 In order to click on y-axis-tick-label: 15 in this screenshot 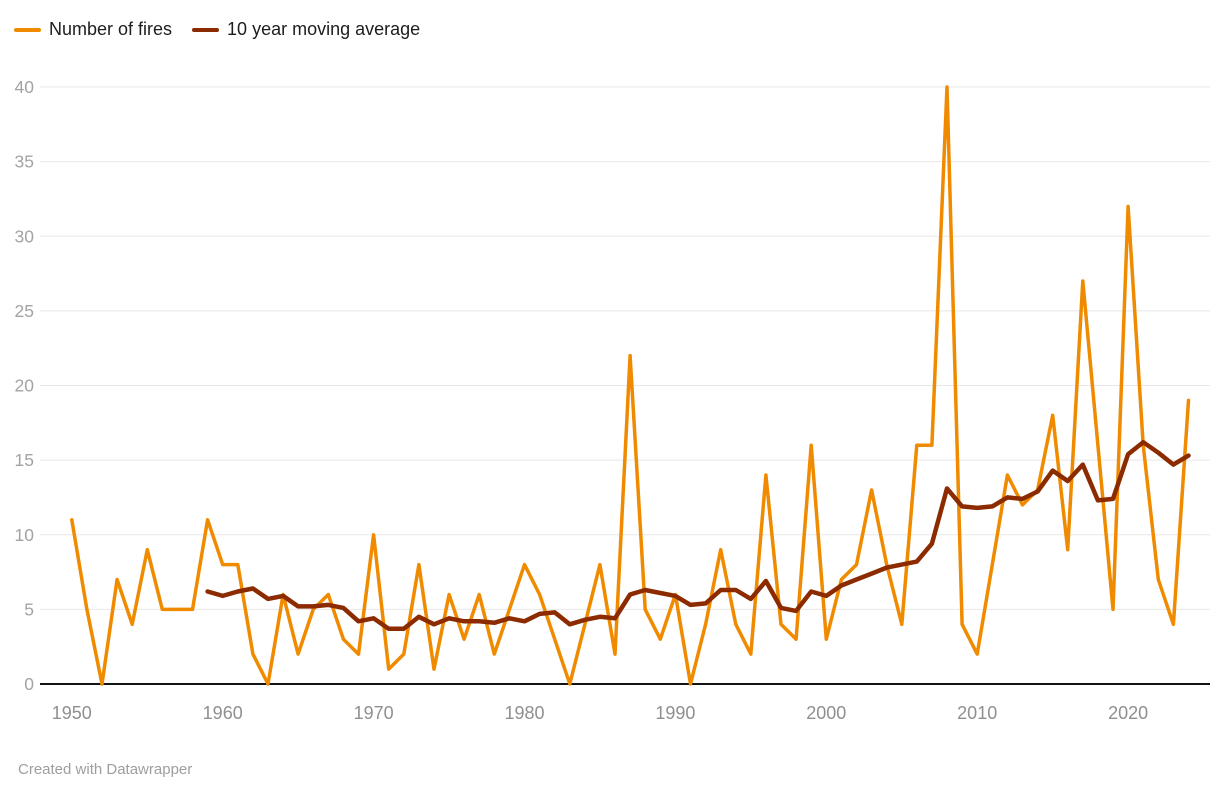, I will do `click(24, 460)`.